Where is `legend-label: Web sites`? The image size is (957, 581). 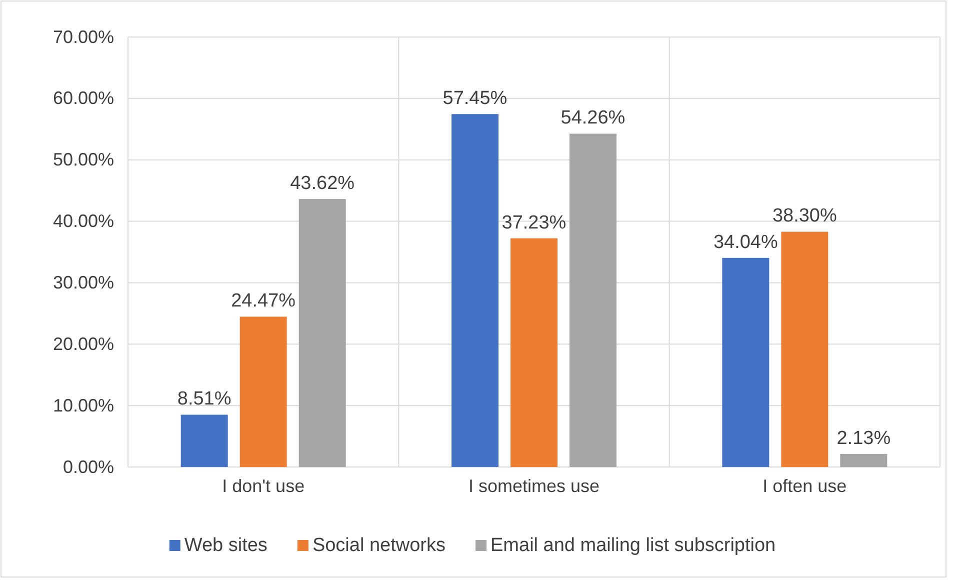 legend-label: Web sites is located at coordinates (226, 545).